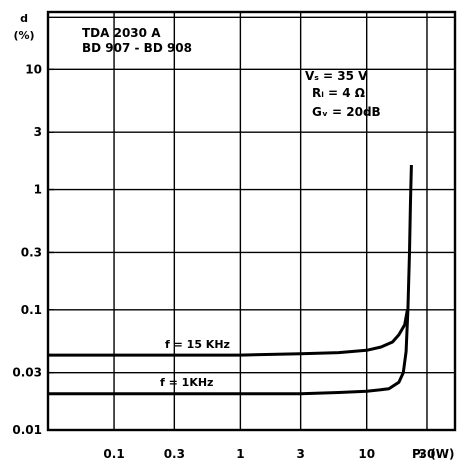 This screenshot has width=470, height=470. I want to click on conditions-box: Vₛ = 35 V Rₗ = 4 Ω Gᵥ = 20dB, so click(343, 94).